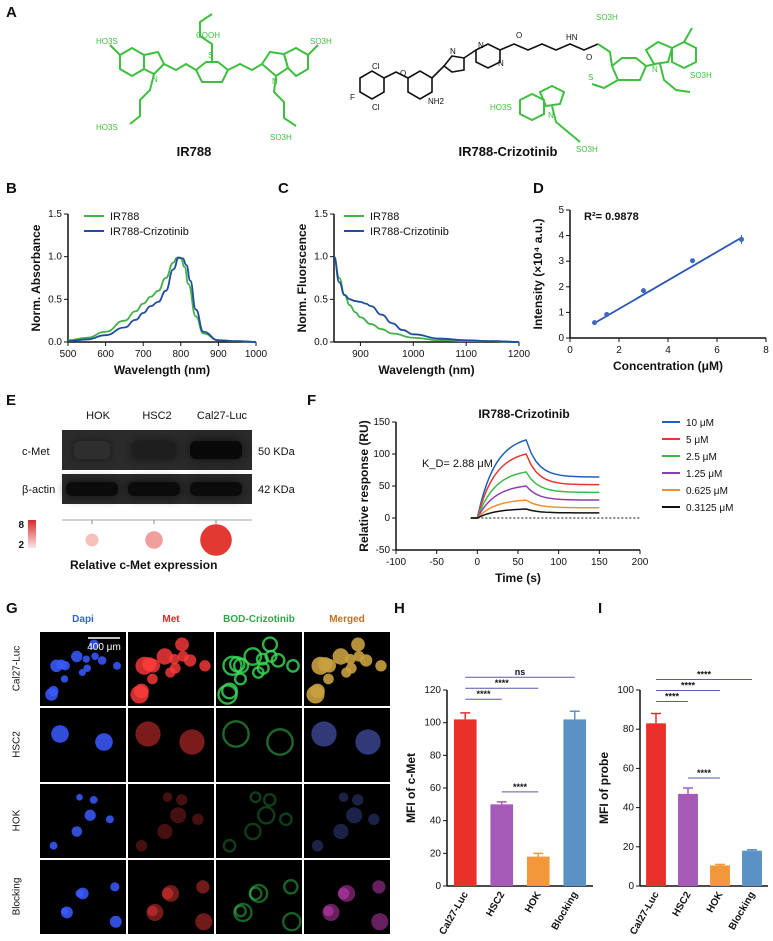 This screenshot has width=773, height=941. I want to click on legend-label: 0.3125 μM, so click(709, 508).